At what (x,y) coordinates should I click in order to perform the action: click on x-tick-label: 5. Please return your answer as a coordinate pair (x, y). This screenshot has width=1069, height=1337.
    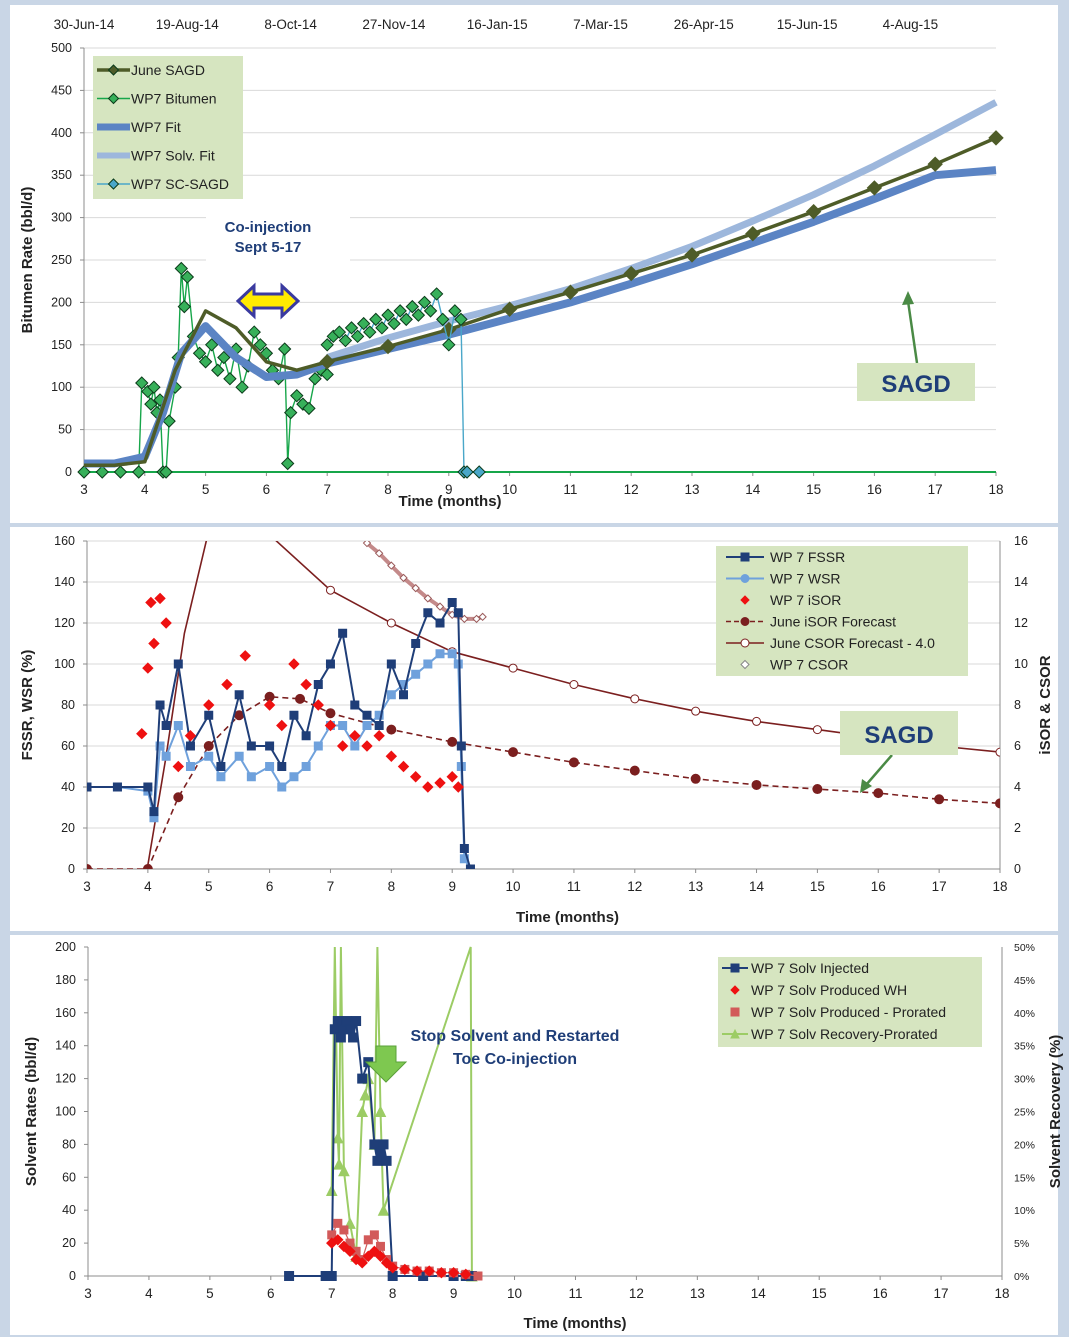
    Looking at the image, I should click on (210, 1293).